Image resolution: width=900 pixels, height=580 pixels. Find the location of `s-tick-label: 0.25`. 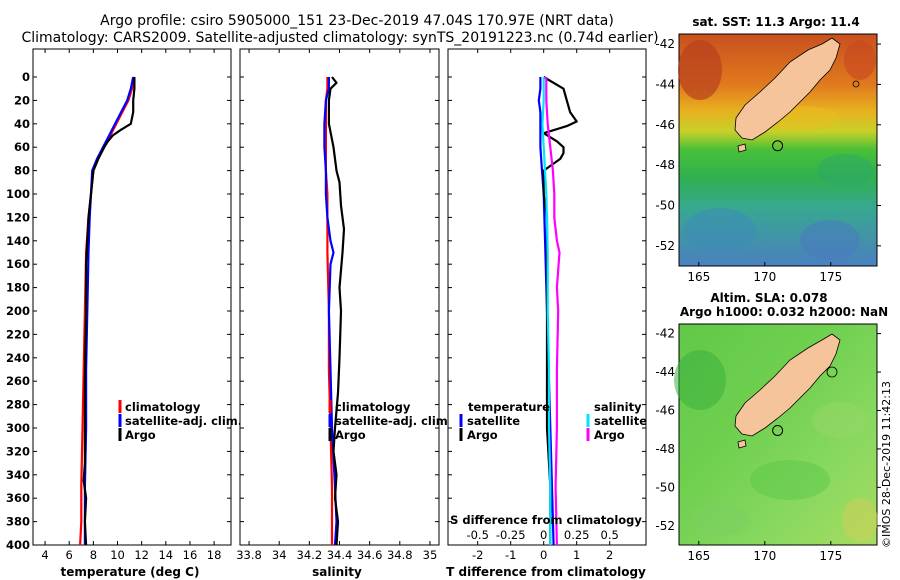

s-tick-label: 0.25 is located at coordinates (577, 535).